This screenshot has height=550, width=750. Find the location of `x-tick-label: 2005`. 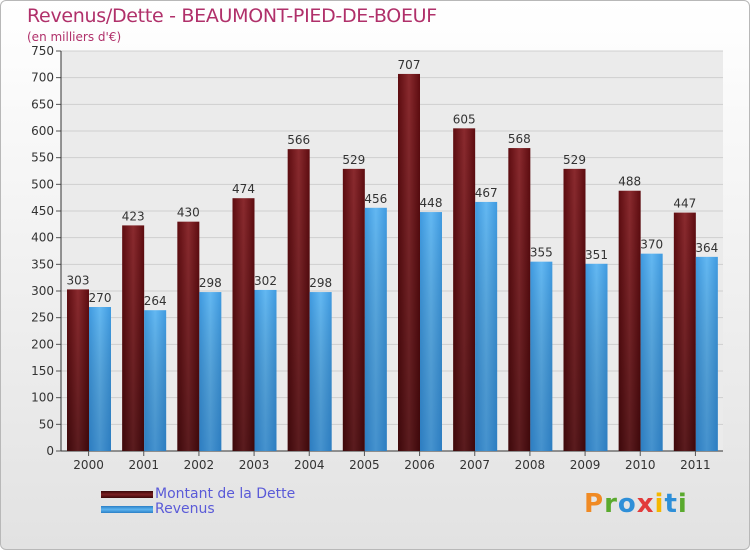

x-tick-label: 2005 is located at coordinates (364, 465).